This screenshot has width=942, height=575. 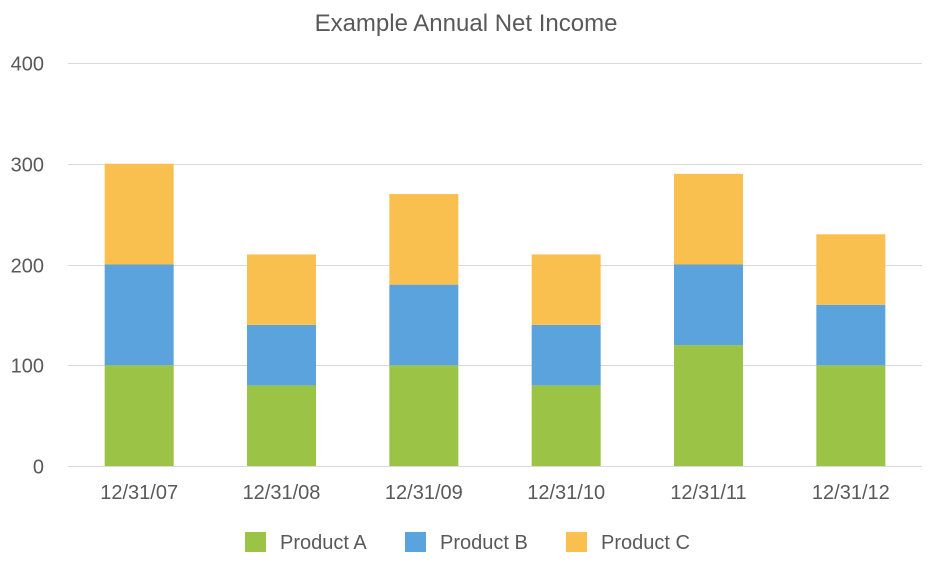 What do you see at coordinates (139, 214) in the screenshot?
I see `bar-product-c-12/31/07` at bounding box center [139, 214].